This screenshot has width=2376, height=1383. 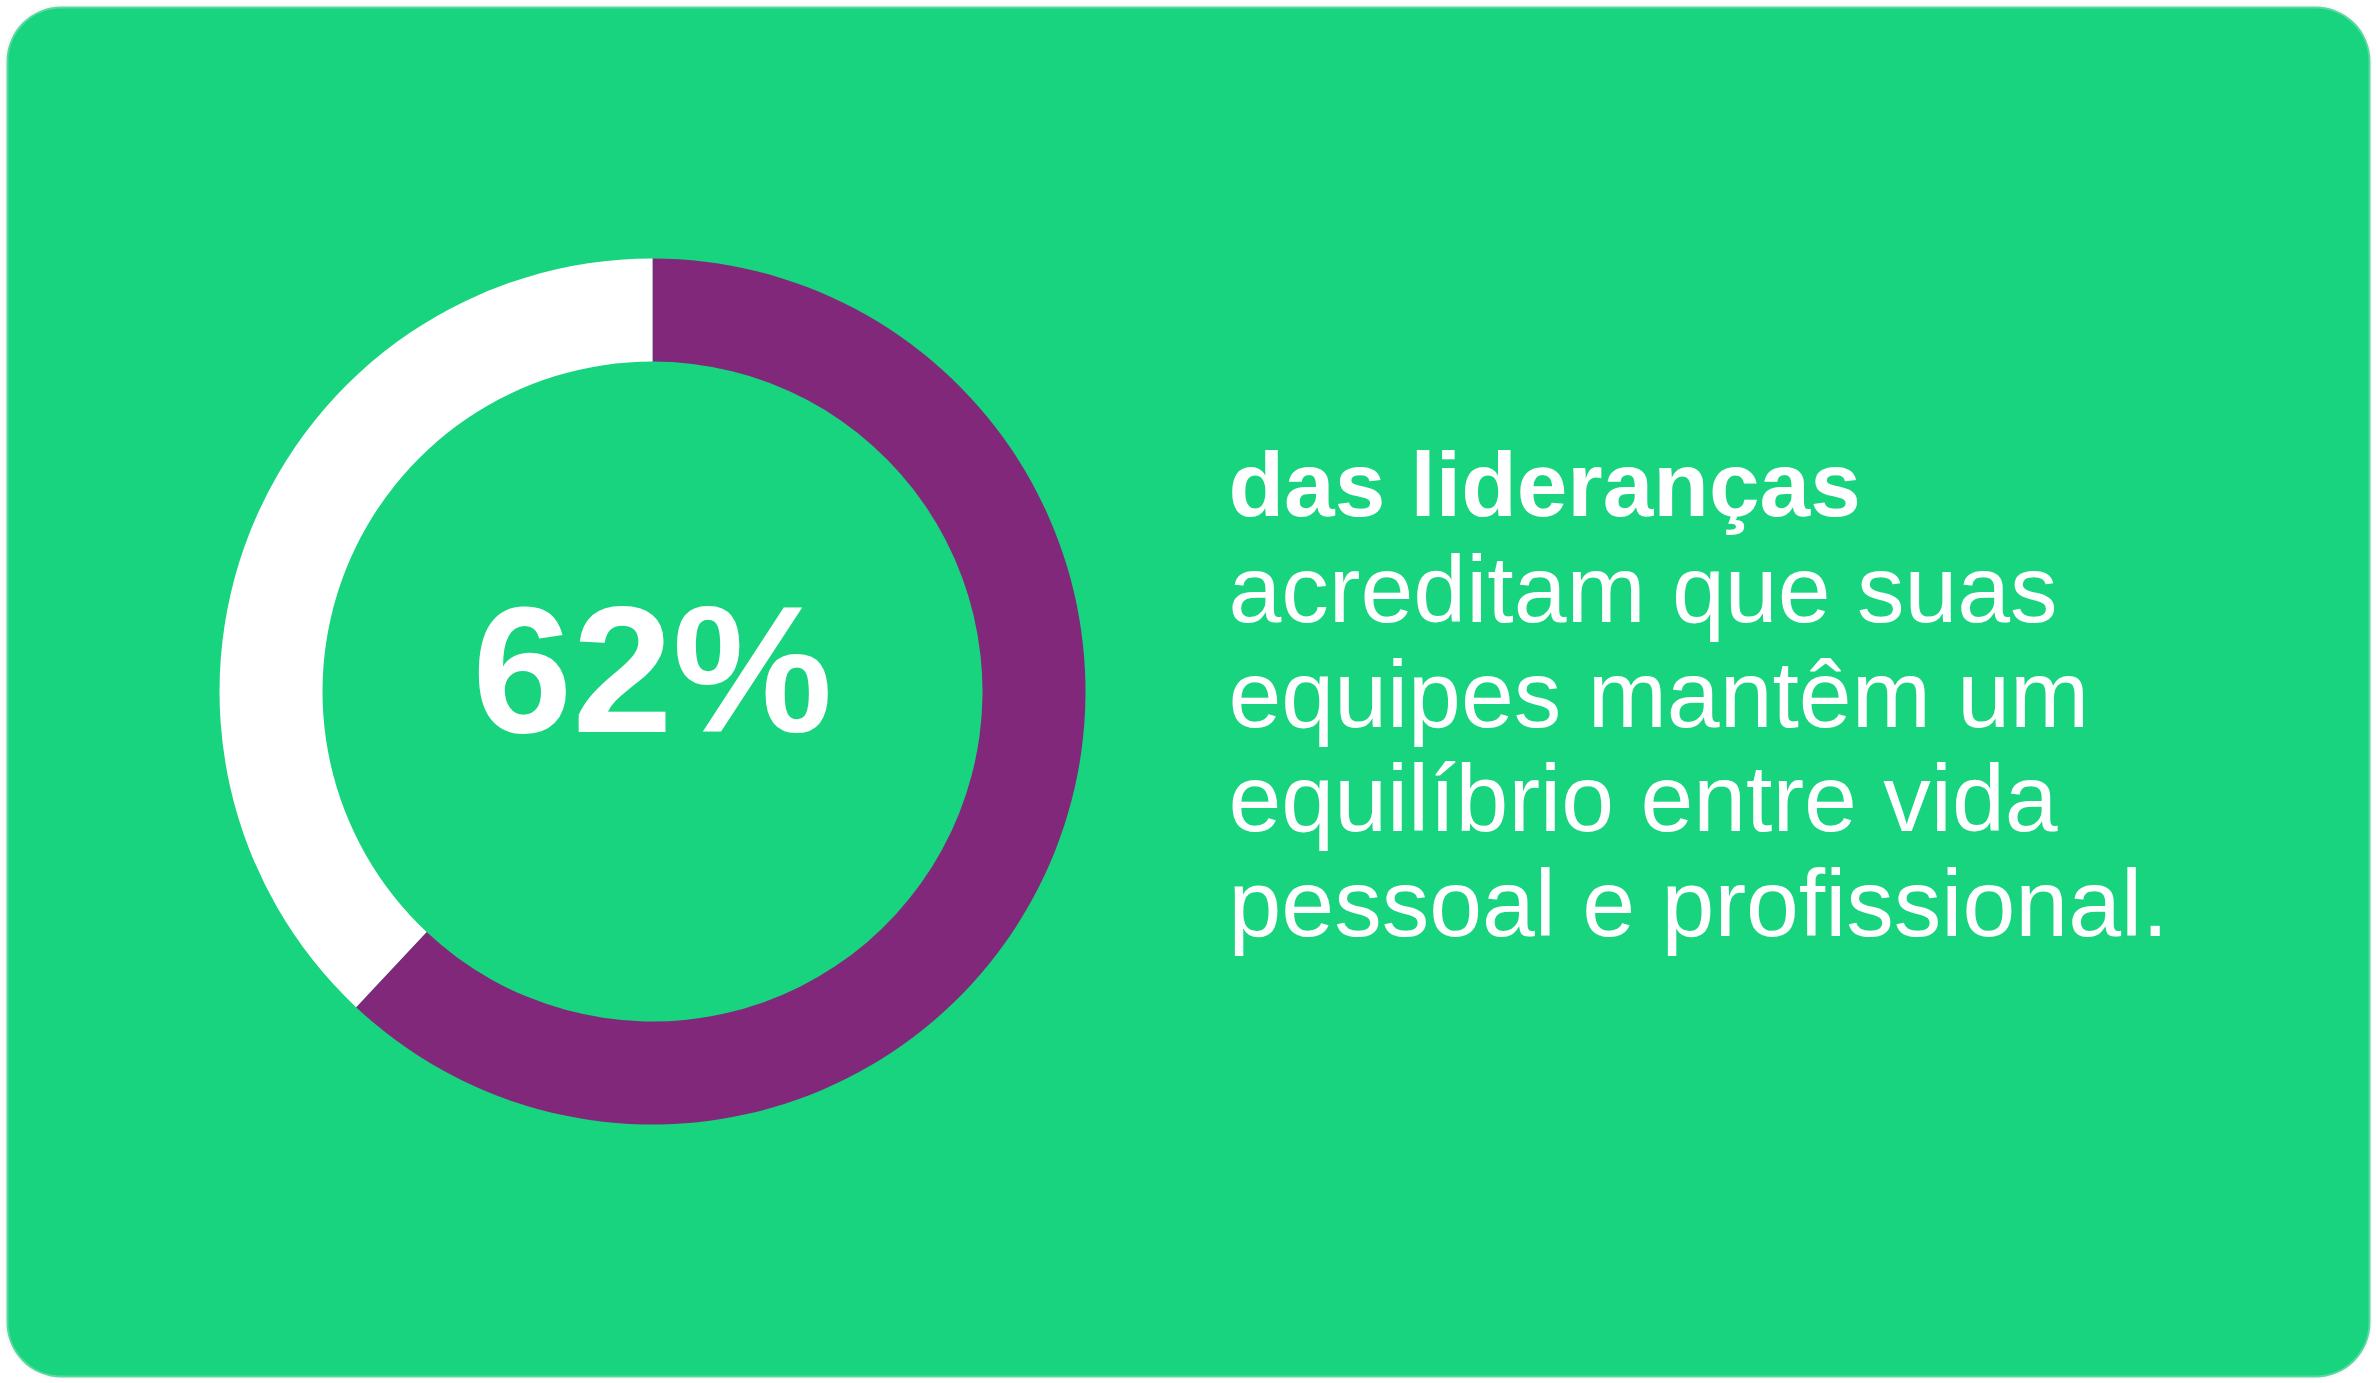 I want to click on text: das lideranças, so click(x=1544, y=484).